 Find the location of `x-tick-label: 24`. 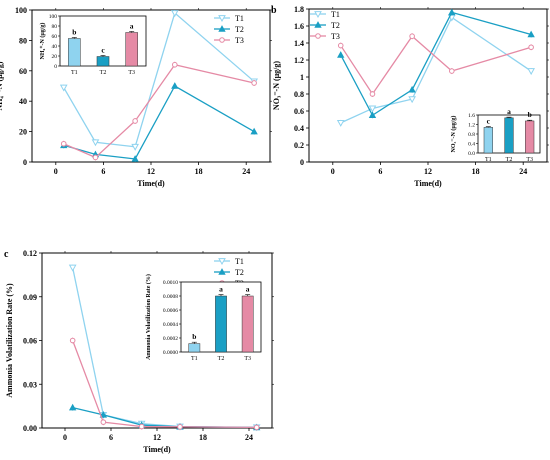

x-tick-label: 24 is located at coordinates (246, 171).